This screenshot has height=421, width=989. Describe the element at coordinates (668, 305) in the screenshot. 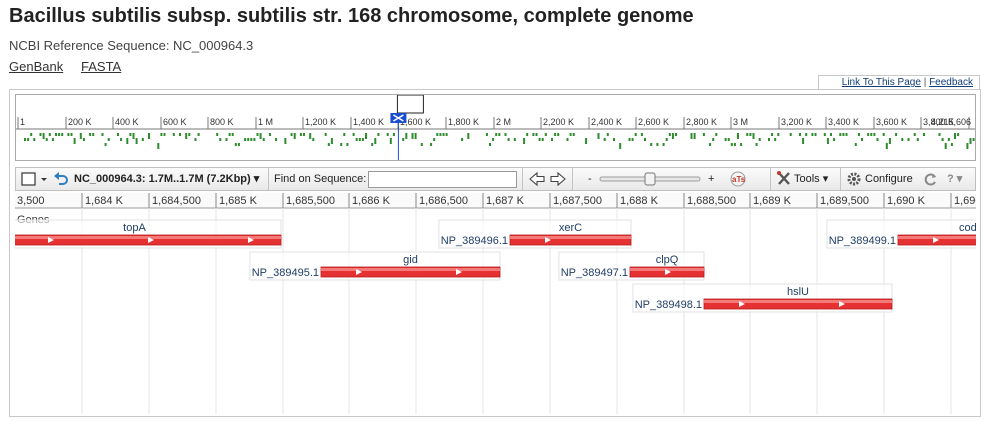

I see `gene-locus-label: NP_389498.1` at that location.